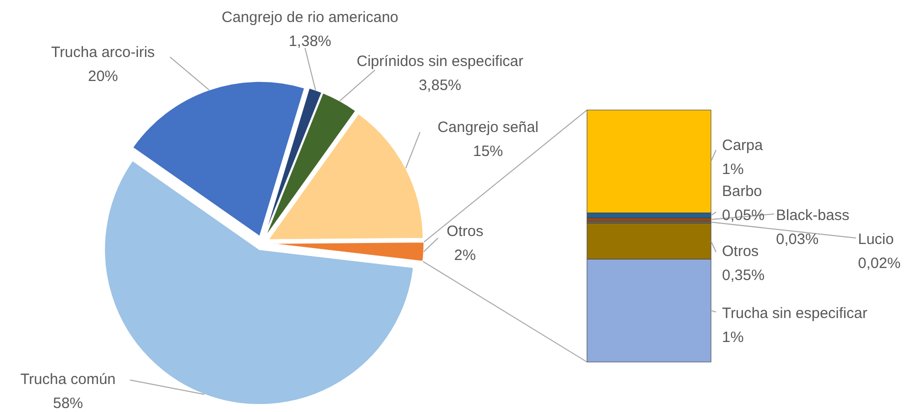  I want to click on slice-label: Trucha arco-iris, so click(103, 52).